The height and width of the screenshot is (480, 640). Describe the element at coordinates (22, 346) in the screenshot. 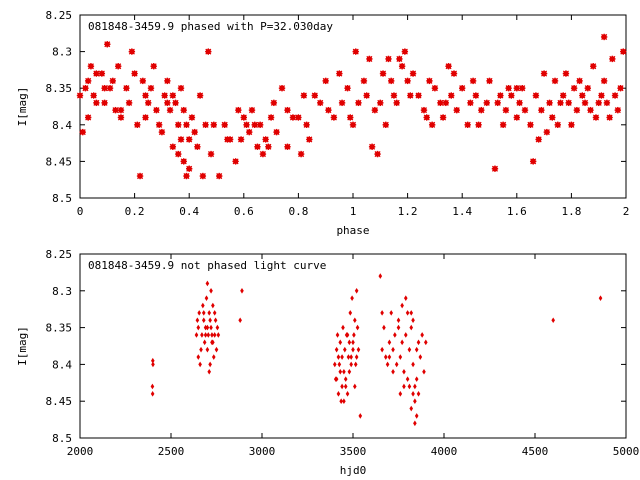

I see `raw-y-axis-label: I[mag]` at that location.